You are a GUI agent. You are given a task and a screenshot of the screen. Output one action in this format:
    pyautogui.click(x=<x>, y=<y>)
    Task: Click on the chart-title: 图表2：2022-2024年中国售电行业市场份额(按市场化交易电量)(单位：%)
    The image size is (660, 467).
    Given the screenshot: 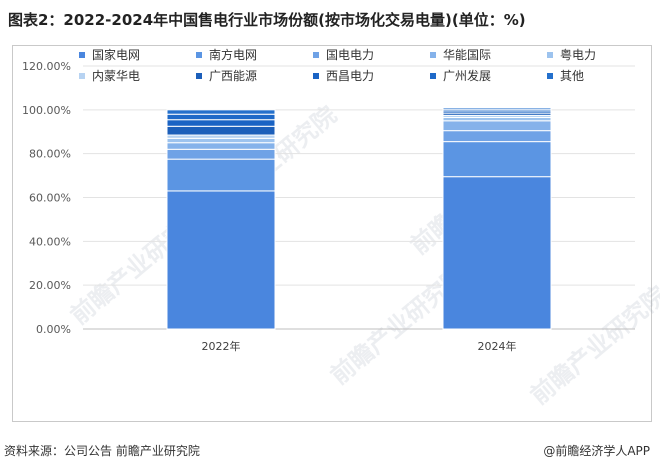 What is the action you would take?
    pyautogui.click(x=267, y=20)
    